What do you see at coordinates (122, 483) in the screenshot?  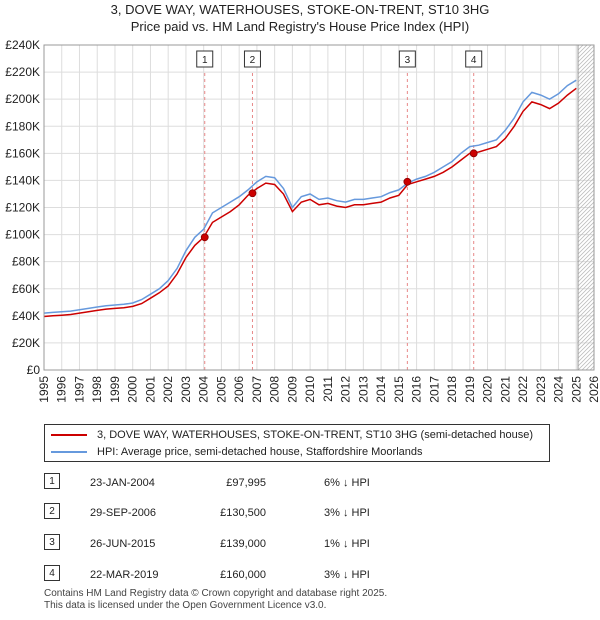 I see `sale-date: 23-JAN-2004` at bounding box center [122, 483].